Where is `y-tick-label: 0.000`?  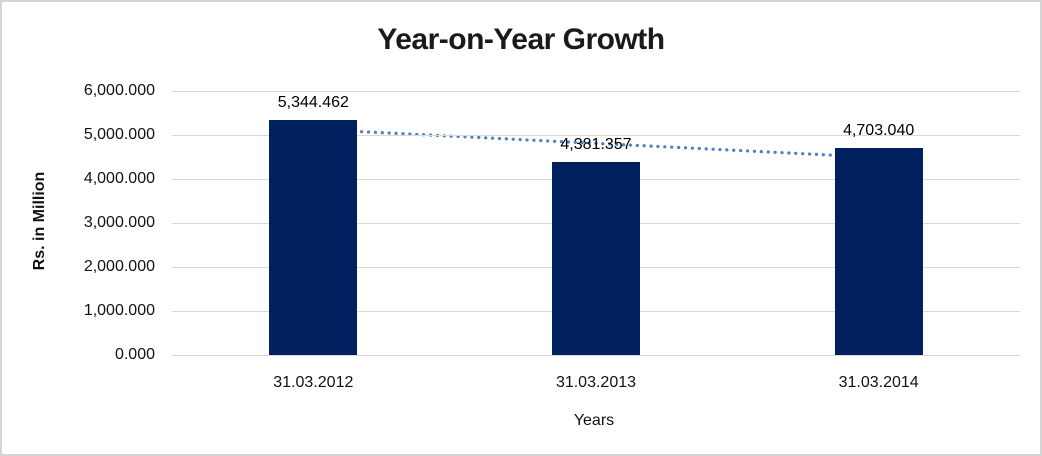 y-tick-label: 0.000 is located at coordinates (134, 354).